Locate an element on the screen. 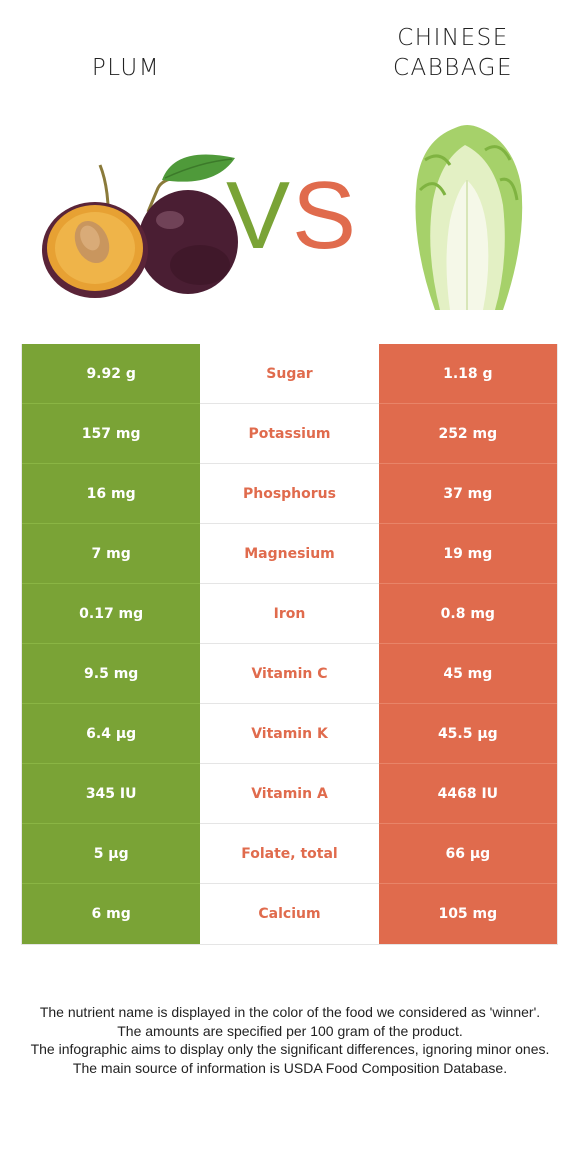 This screenshot has width=580, height=1174. chinese-cabbage-value: 66 µg is located at coordinates (467, 854).